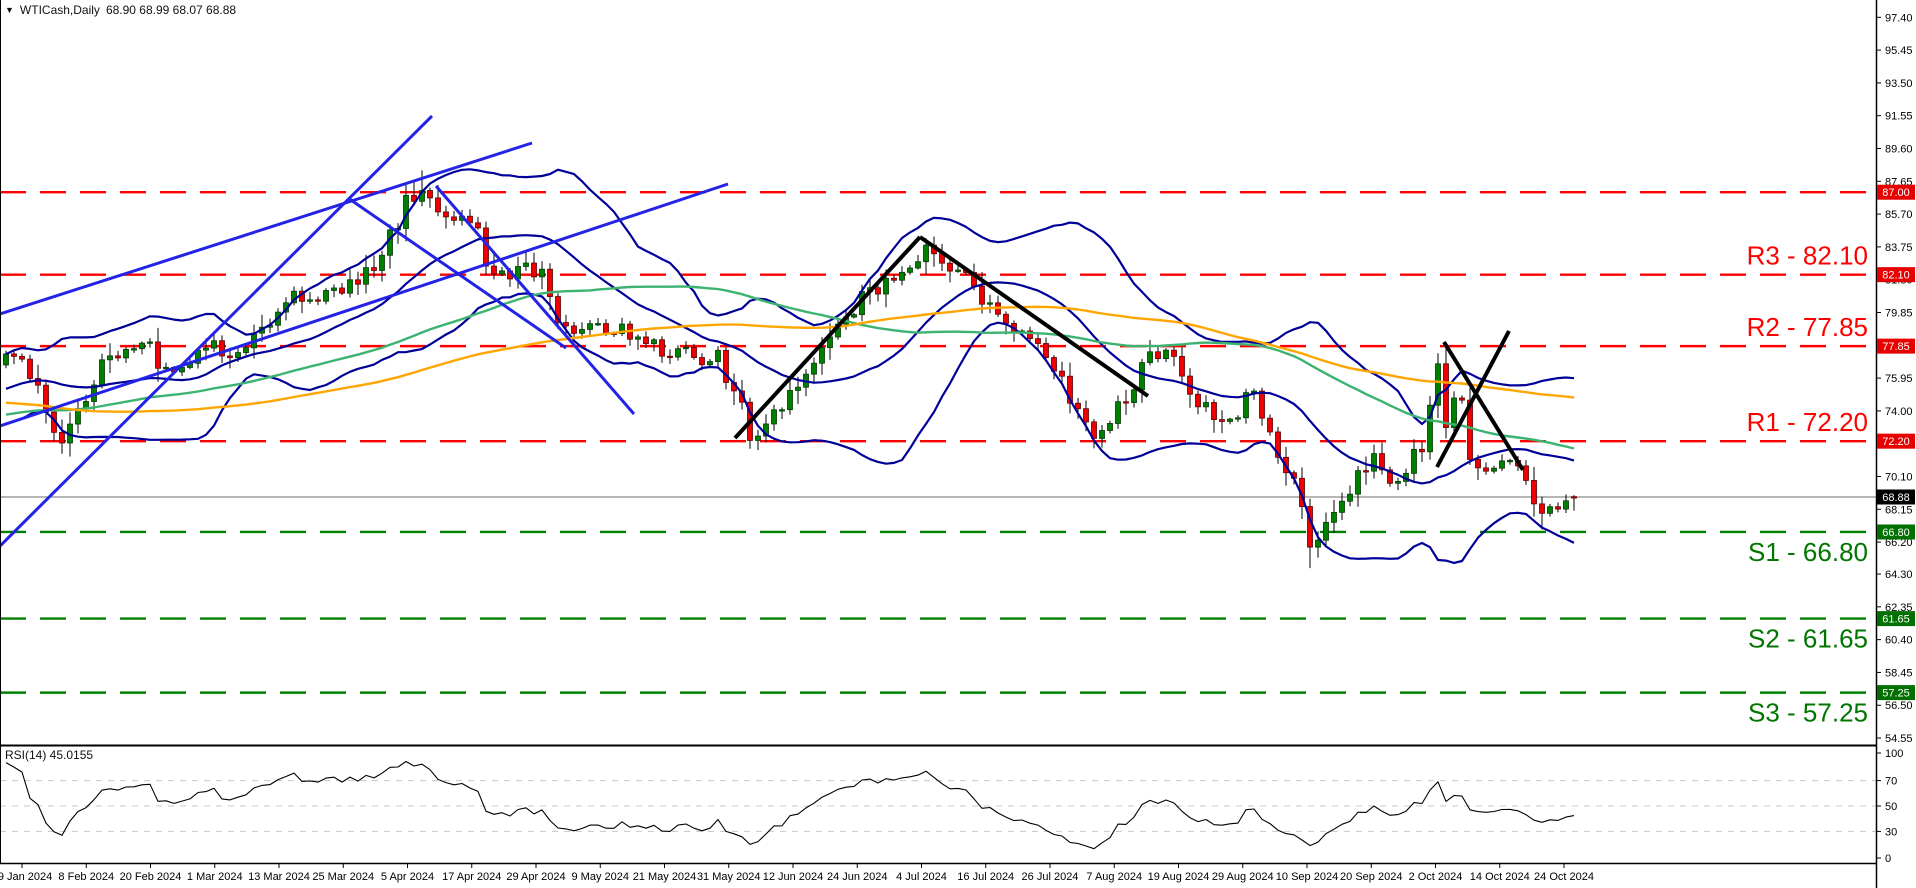  Describe the element at coordinates (1899, 313) in the screenshot. I see `price-tick-label: 79.85` at that location.